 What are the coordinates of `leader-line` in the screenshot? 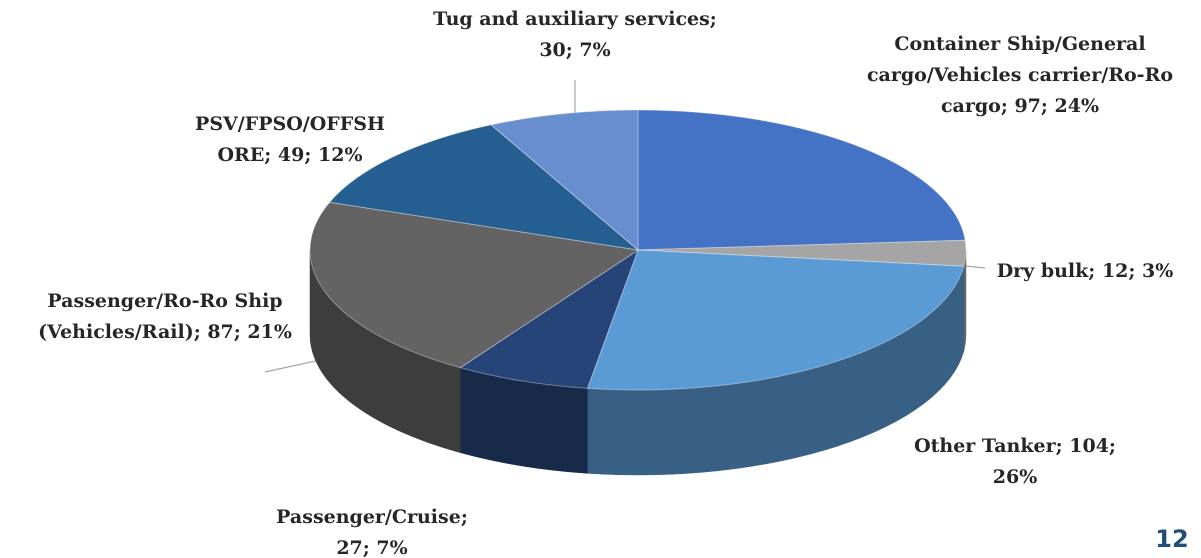 It's located at (292, 366).